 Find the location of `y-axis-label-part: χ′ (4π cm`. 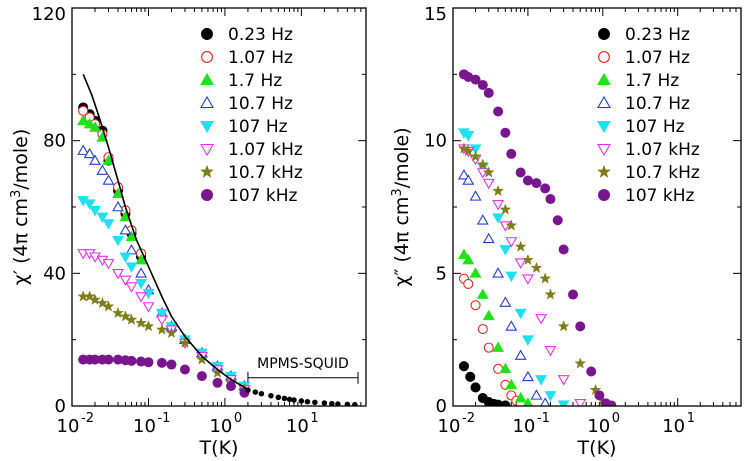

y-axis-label-part: χ′ (4π cm is located at coordinates (21, 241).